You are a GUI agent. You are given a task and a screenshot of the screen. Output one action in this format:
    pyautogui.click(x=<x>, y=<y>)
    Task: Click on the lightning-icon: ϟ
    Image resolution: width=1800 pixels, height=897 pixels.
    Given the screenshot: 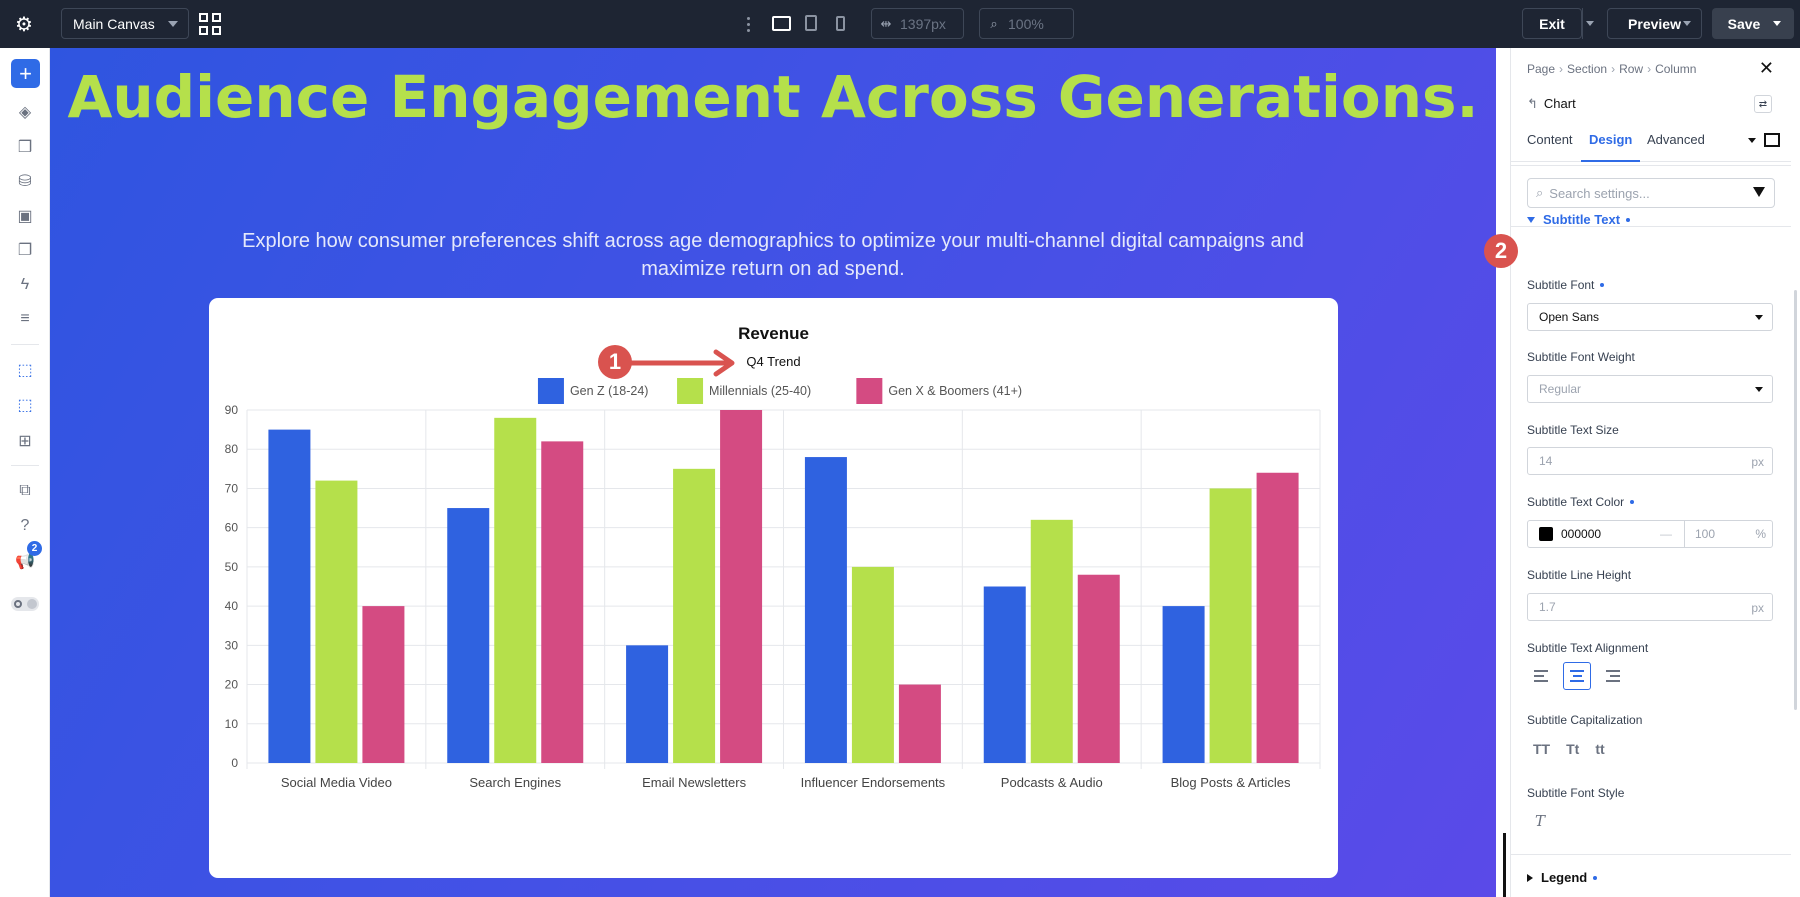 What is the action you would take?
    pyautogui.click(x=25, y=284)
    